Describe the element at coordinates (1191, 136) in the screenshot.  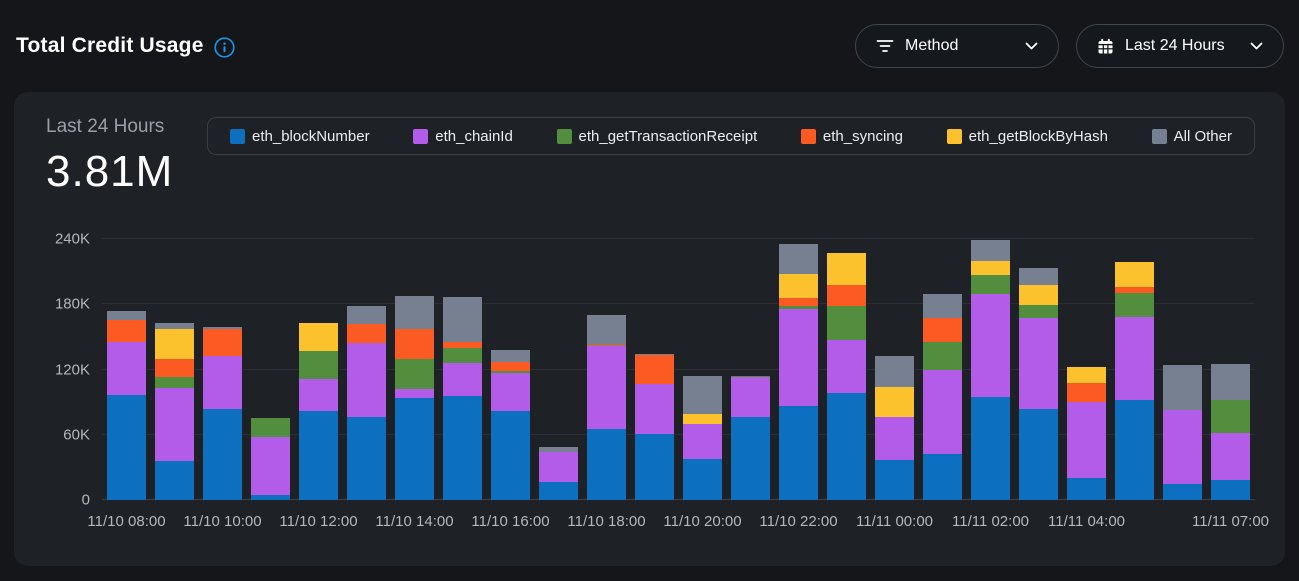
I see `legend-item-all-other: All Other` at that location.